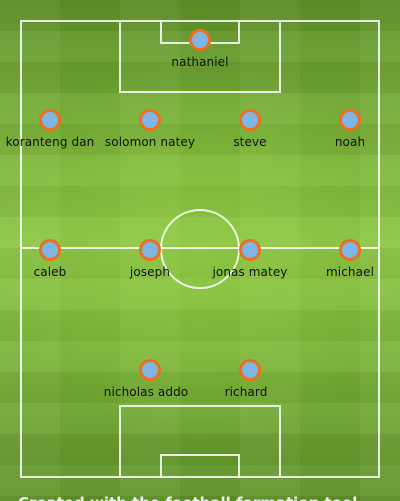 The width and height of the screenshot is (400, 501). I want to click on player-goalkeeper: nathaniel, so click(200, 54).